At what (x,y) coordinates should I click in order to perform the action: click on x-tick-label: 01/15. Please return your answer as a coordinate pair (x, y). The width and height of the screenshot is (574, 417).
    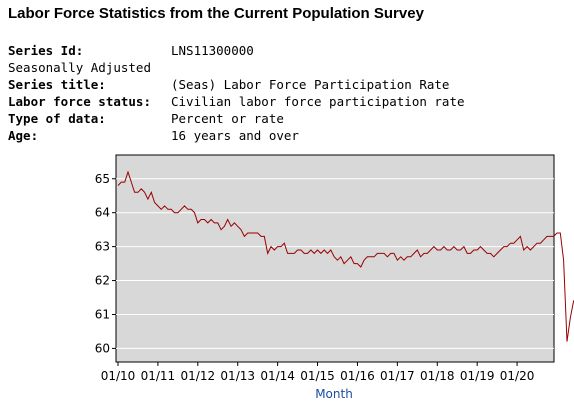
    Looking at the image, I should click on (317, 376).